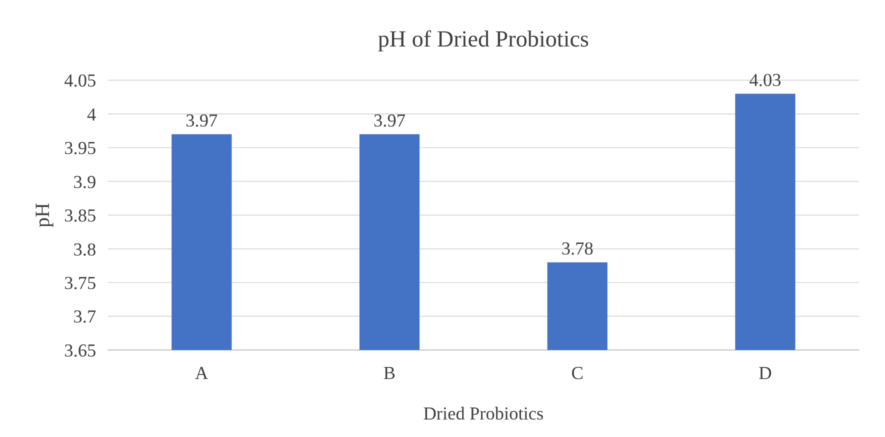 This screenshot has height=437, width=885. What do you see at coordinates (43, 215) in the screenshot?
I see `y-axis-title: pH` at bounding box center [43, 215].